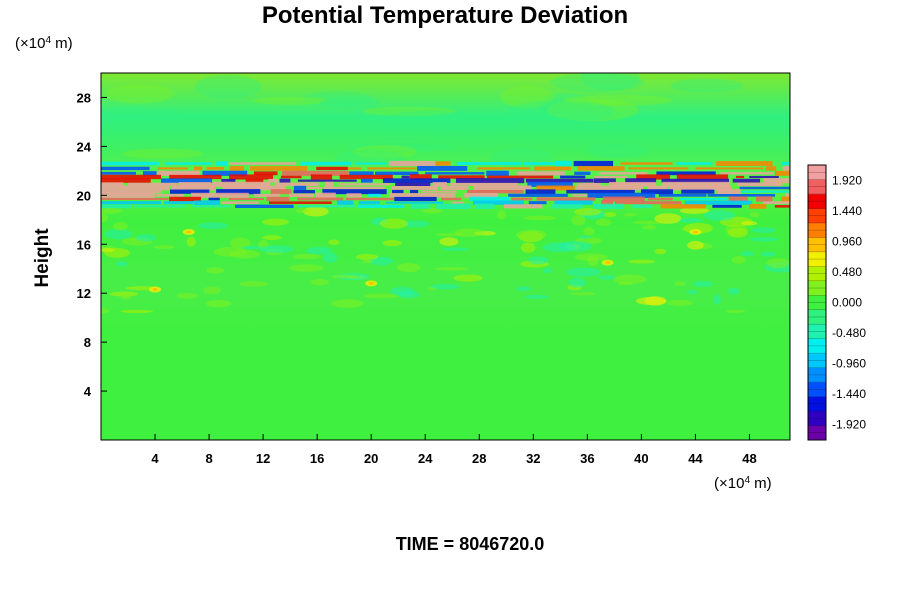  Describe the element at coordinates (317, 458) in the screenshot. I see `x-tick-label: 16` at that location.